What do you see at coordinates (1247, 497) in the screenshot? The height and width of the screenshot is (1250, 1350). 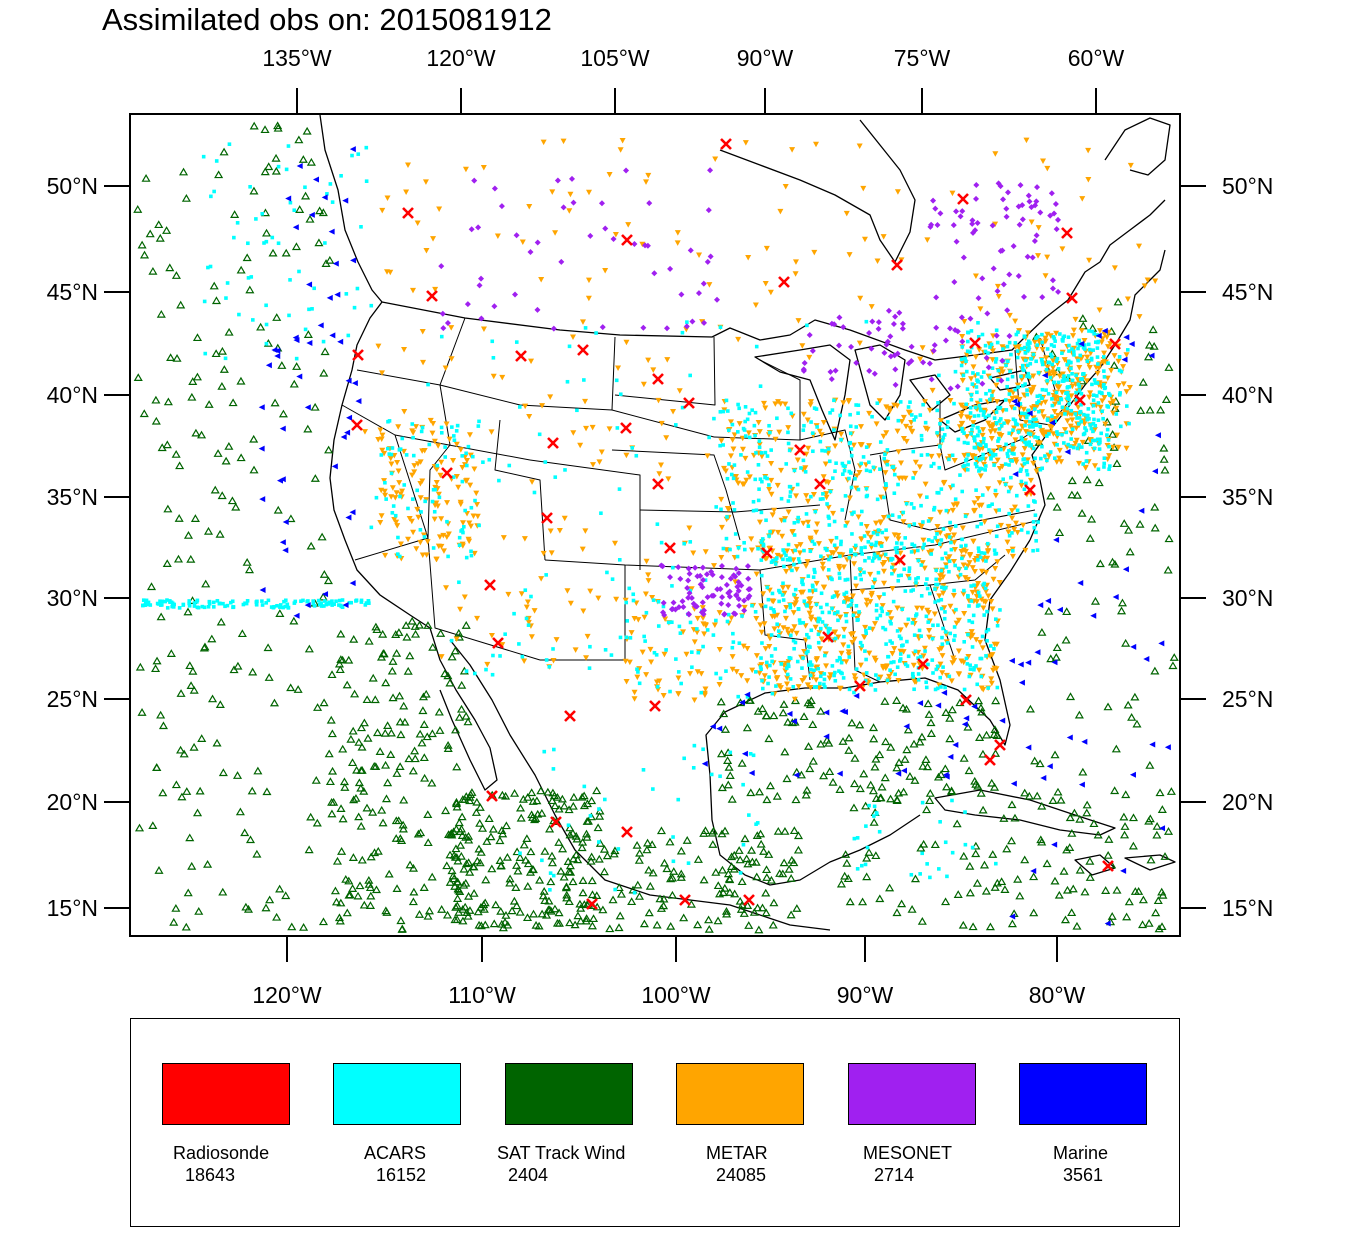 I see `right-lat-label: 35°N` at bounding box center [1247, 497].